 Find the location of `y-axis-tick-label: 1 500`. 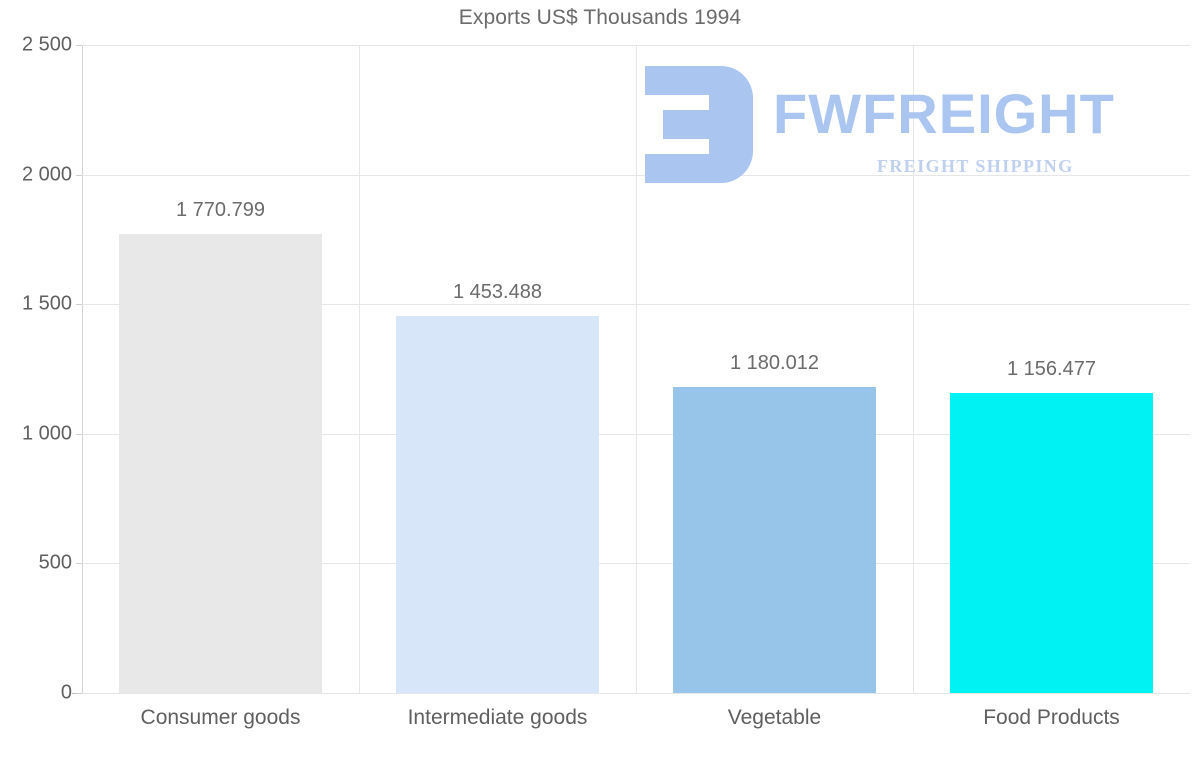

y-axis-tick-label: 1 500 is located at coordinates (46, 303).